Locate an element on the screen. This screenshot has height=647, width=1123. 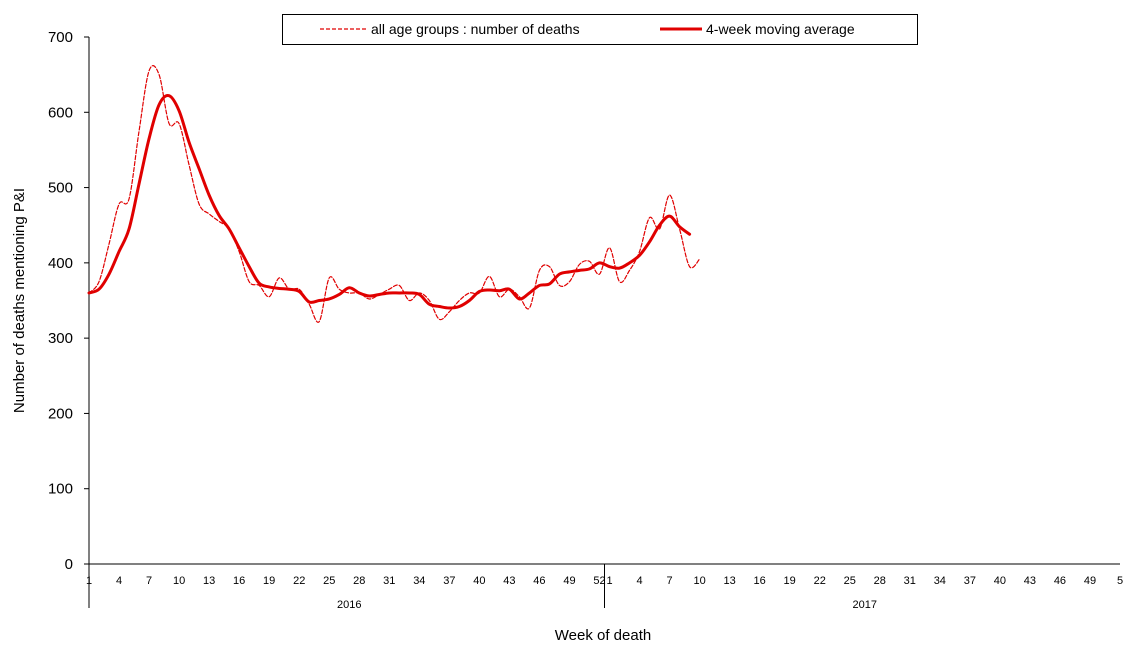
y-tick-label: 0 is located at coordinates (69, 564).